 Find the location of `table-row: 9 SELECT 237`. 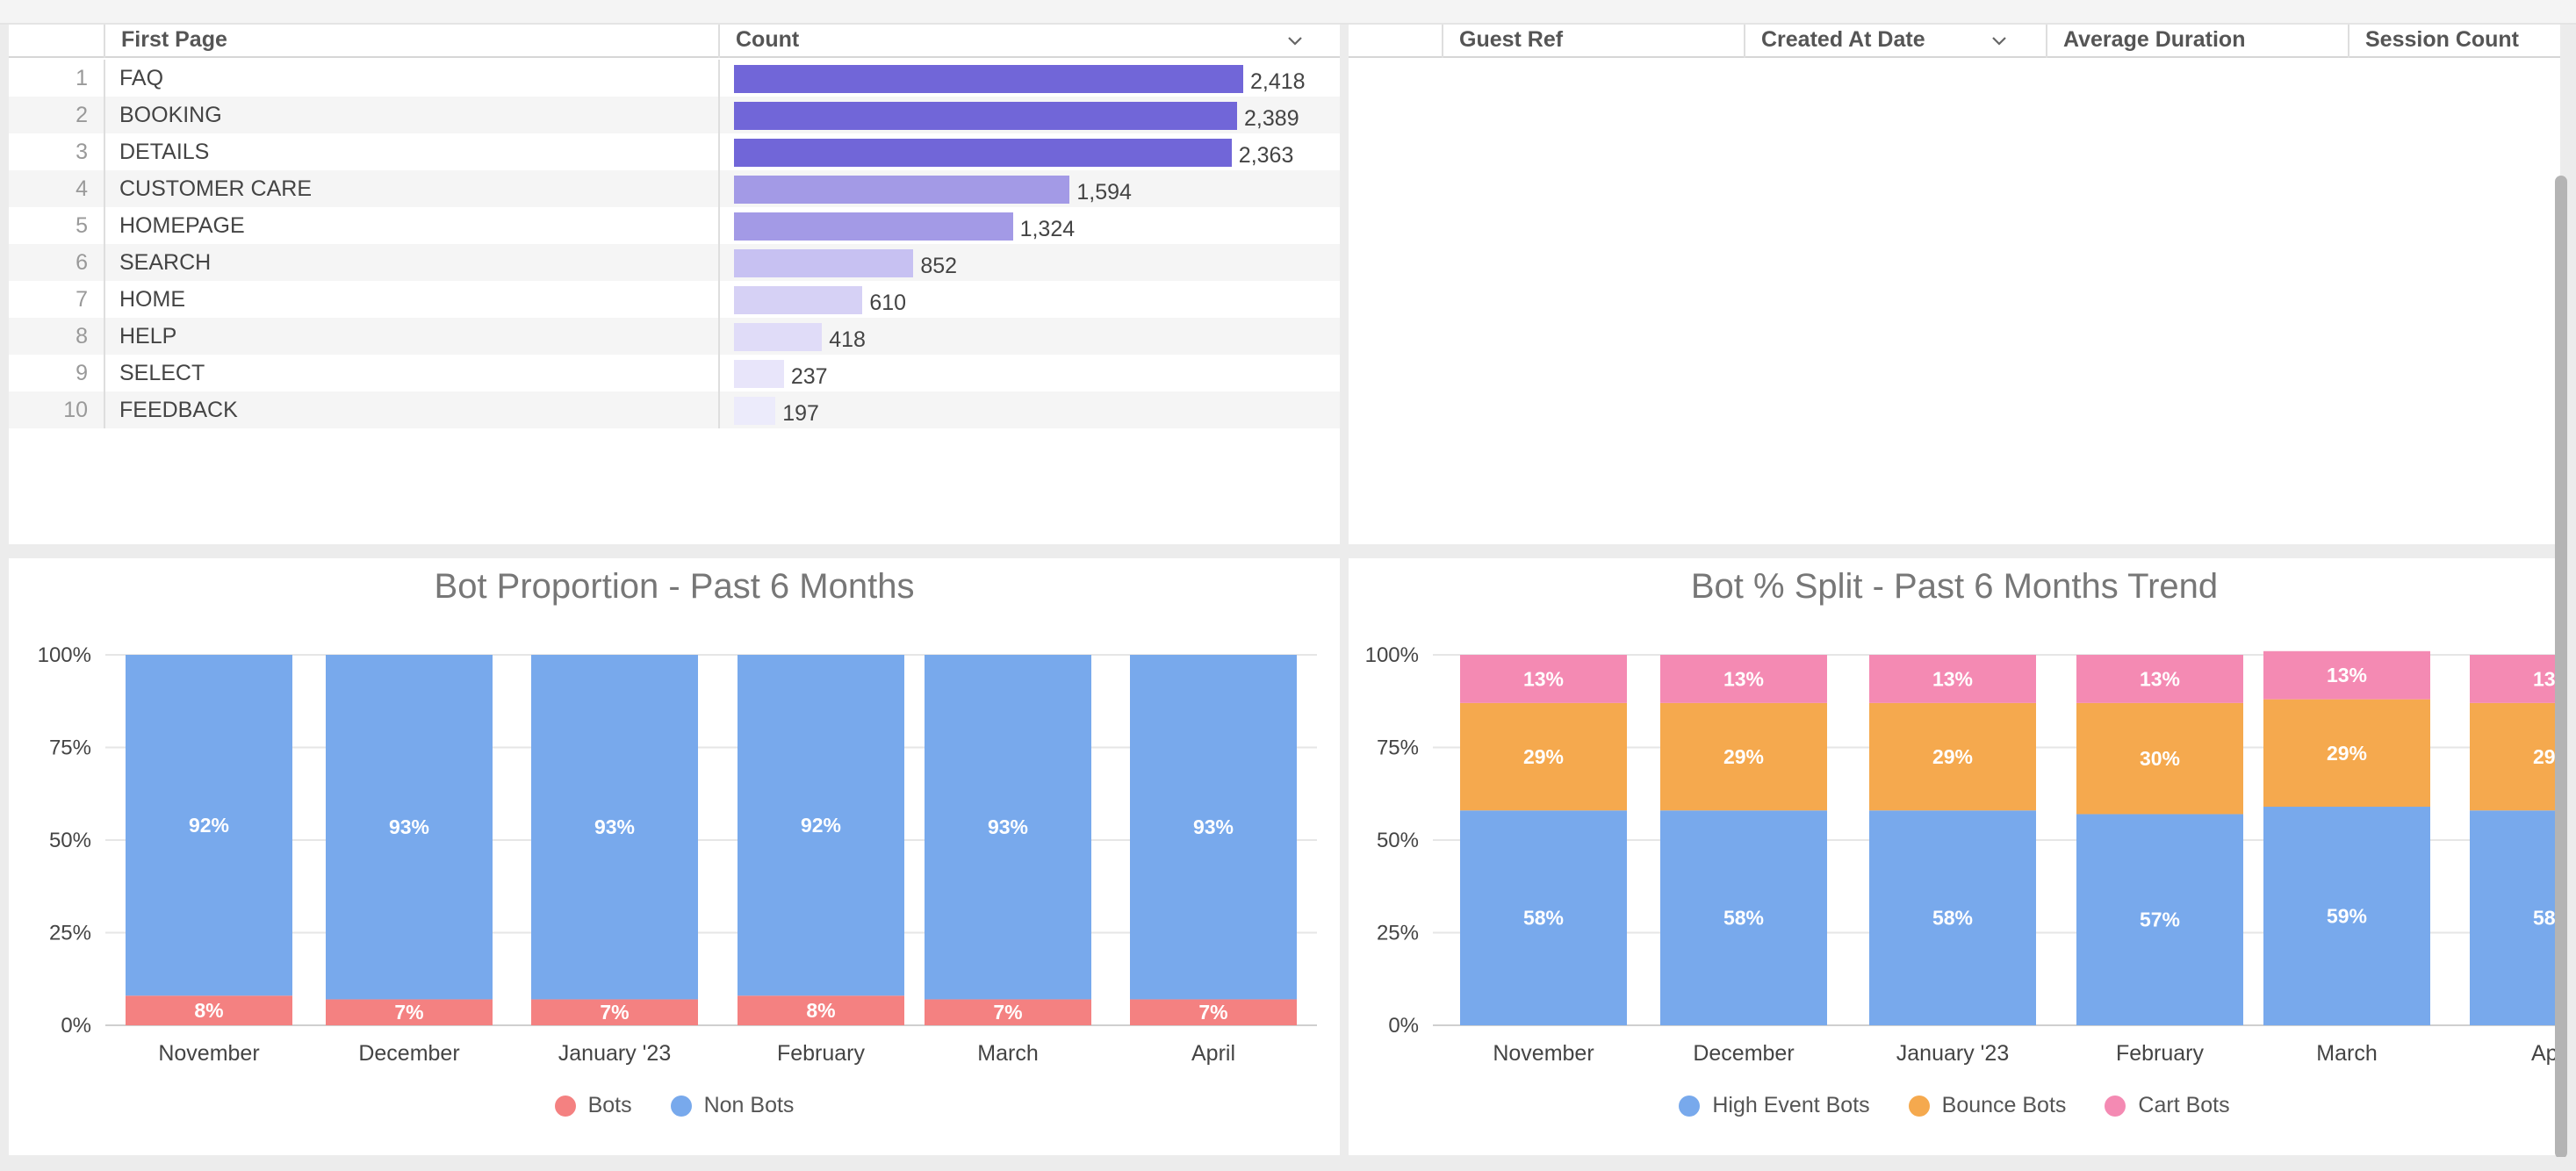

table-row: 9 SELECT 237 is located at coordinates (674, 373).